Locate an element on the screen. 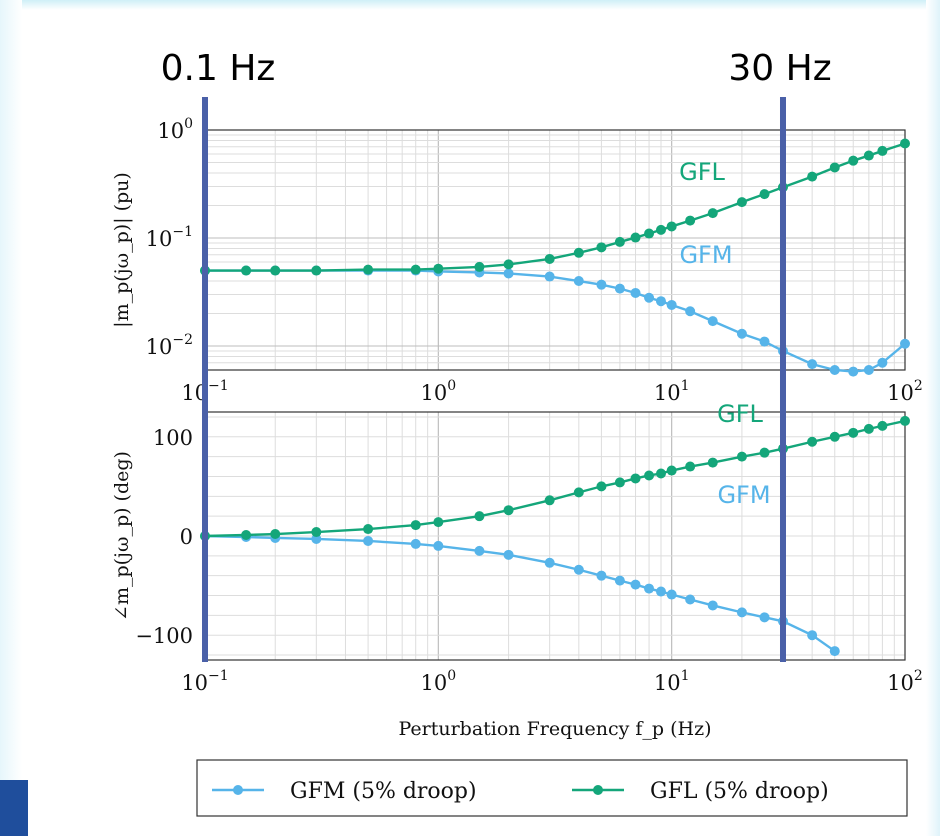  y-tick-label: 10⁰ is located at coordinates (175, 129).